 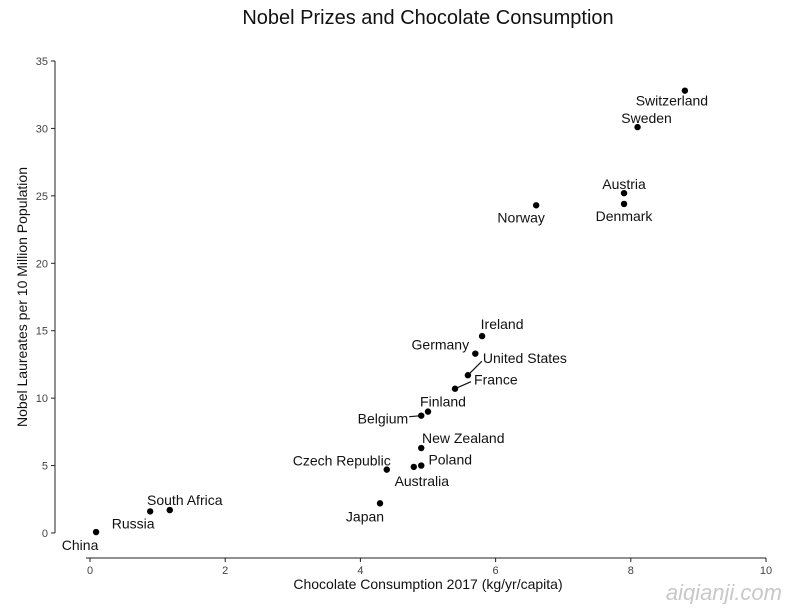 What do you see at coordinates (360, 571) in the screenshot?
I see `x-tick-label: 4` at bounding box center [360, 571].